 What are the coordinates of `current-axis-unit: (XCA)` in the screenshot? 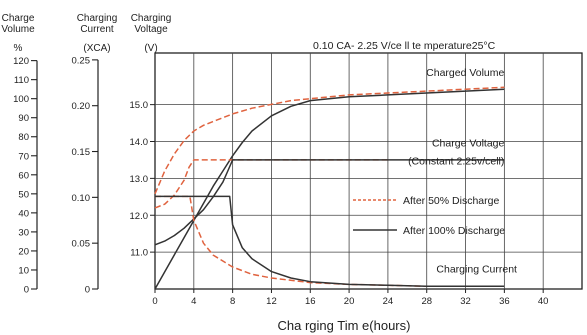 It's located at (96, 48).